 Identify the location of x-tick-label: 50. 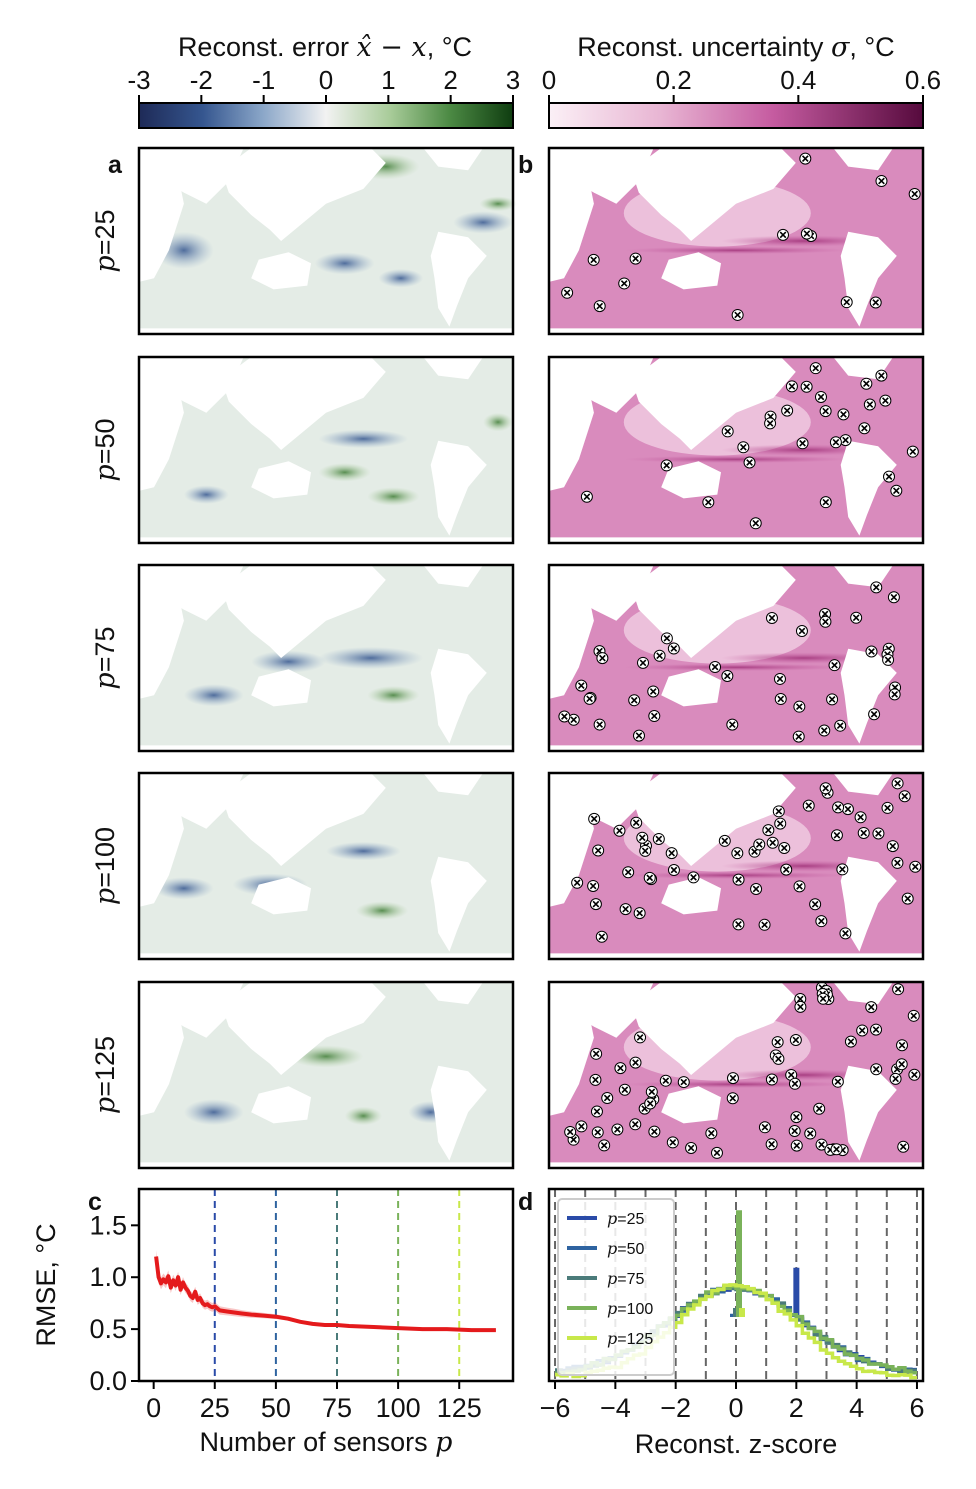
(276, 1408).